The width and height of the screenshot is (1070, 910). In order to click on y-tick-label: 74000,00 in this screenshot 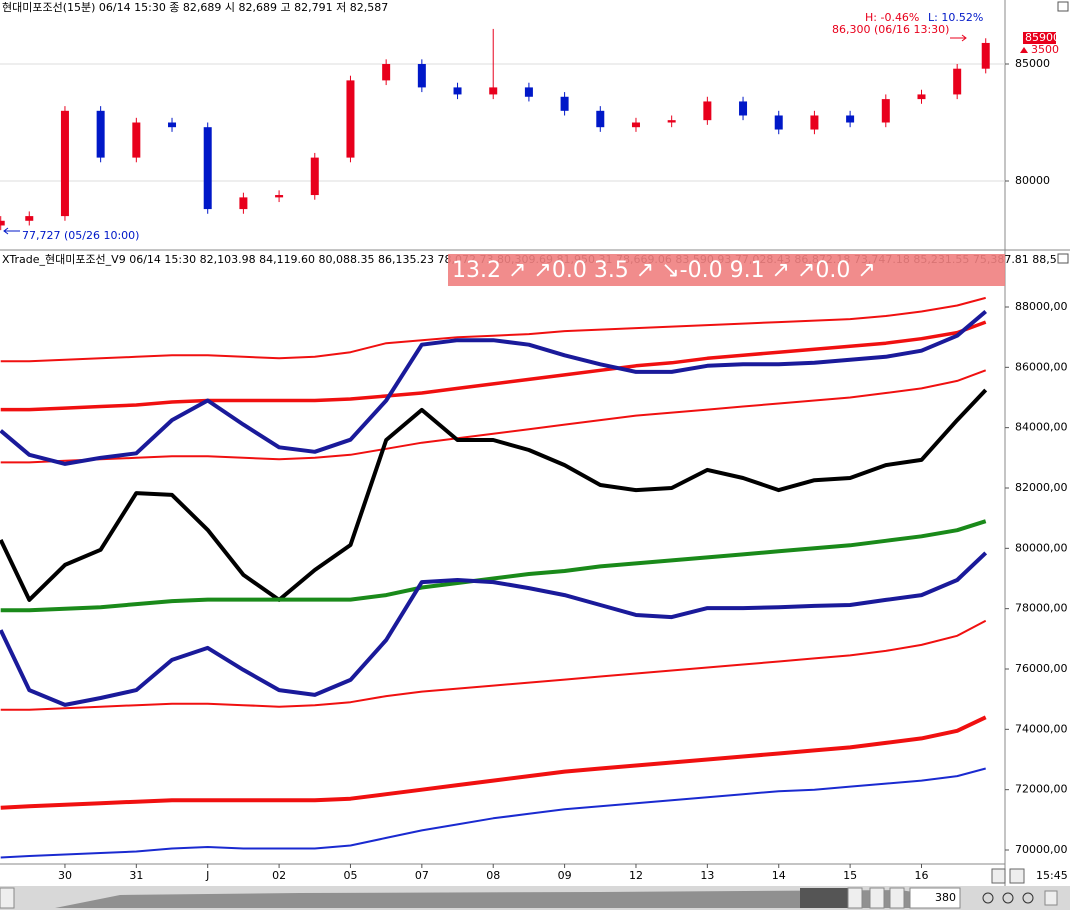, I will do `click(1041, 728)`.